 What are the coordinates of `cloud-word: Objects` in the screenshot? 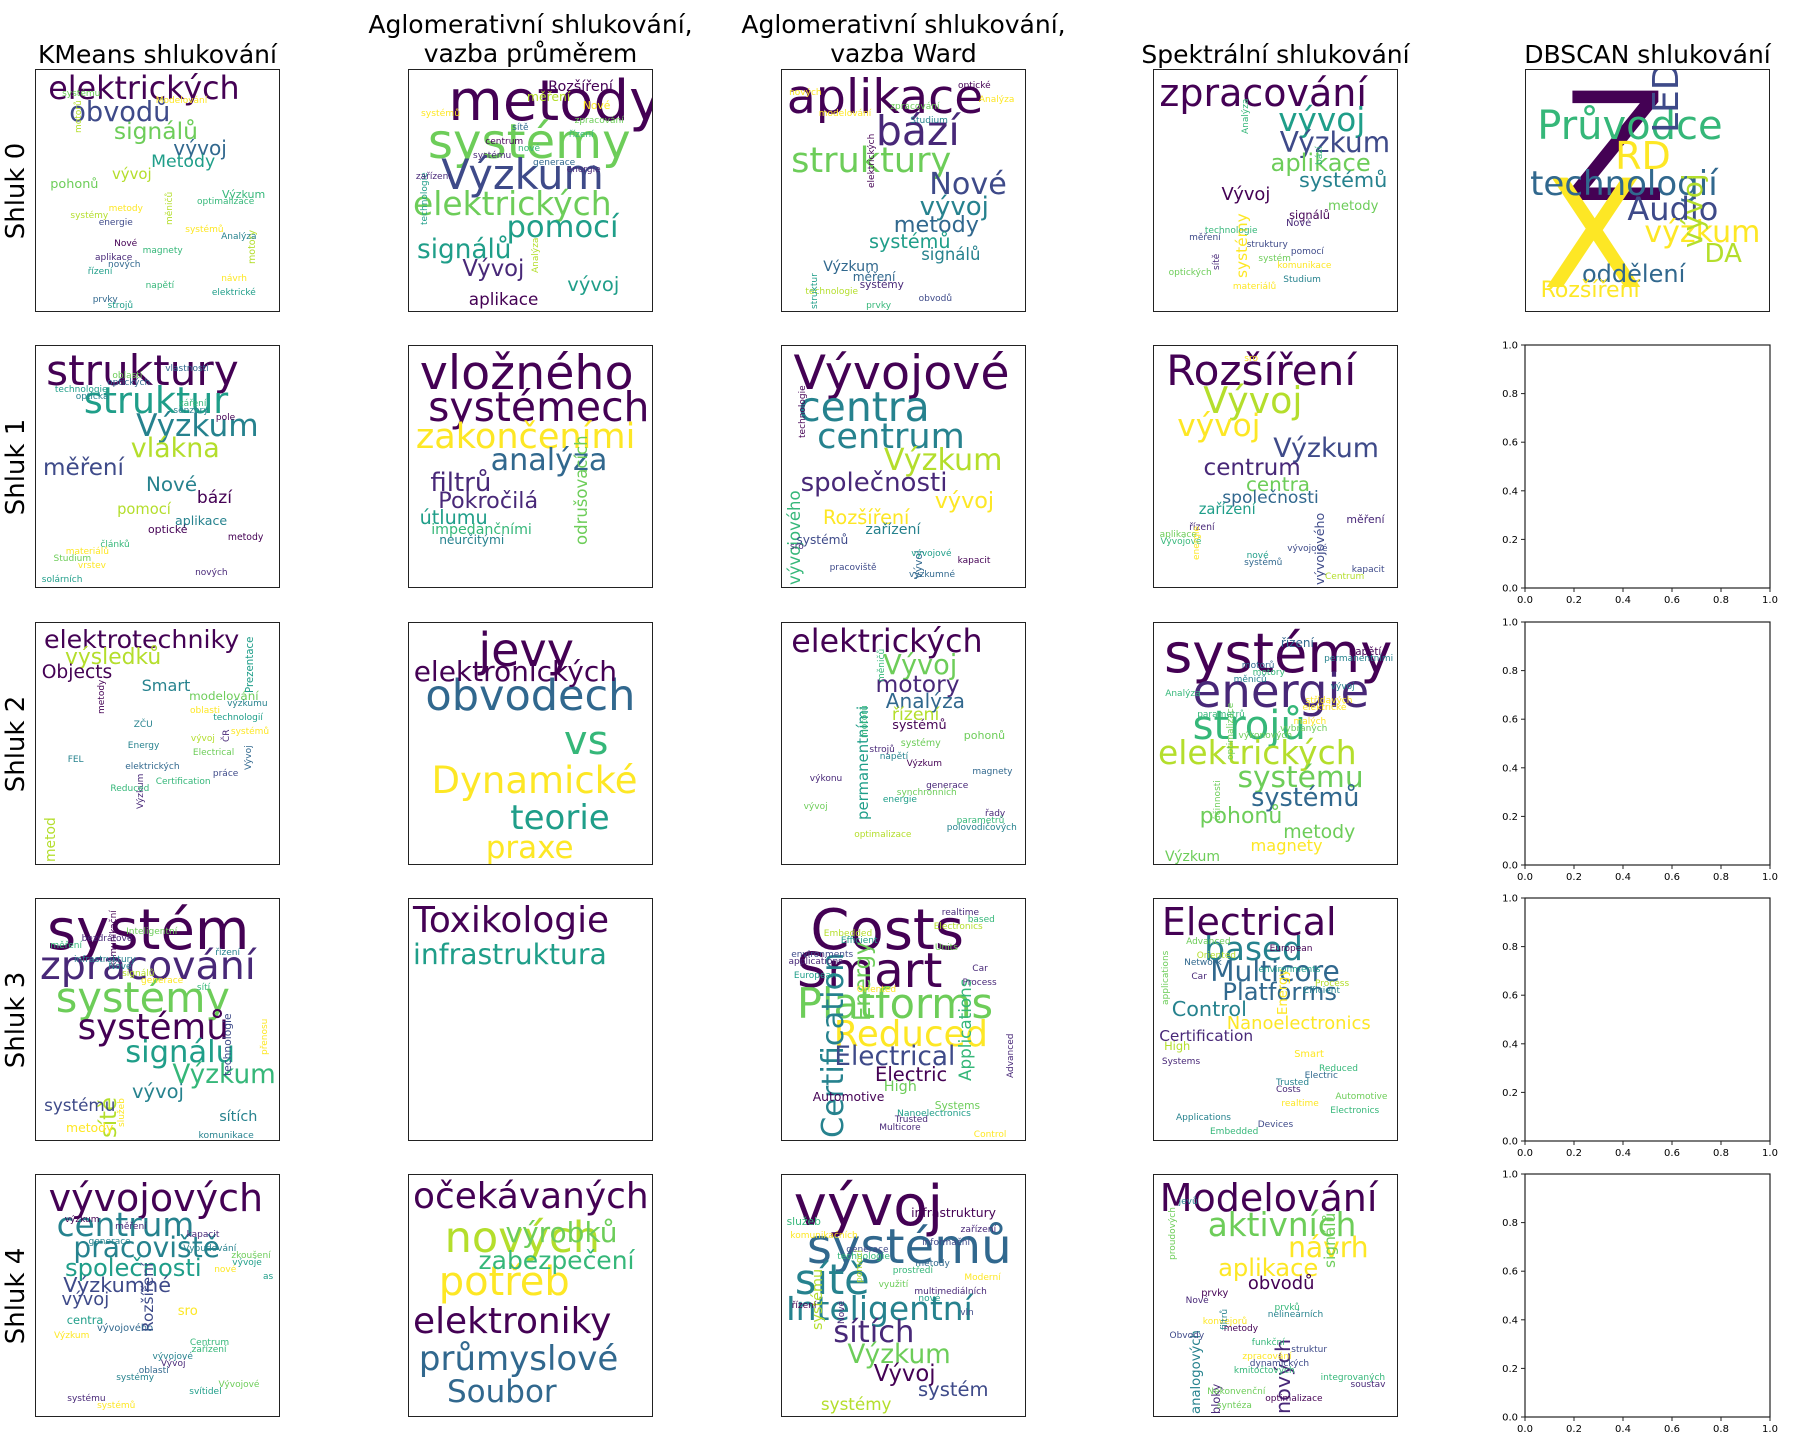 It's located at (77, 672).